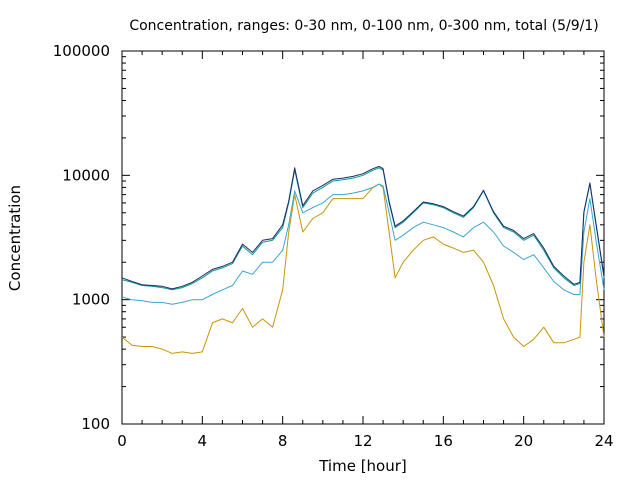  I want to click on y-tick-label: 1000, so click(91, 300).